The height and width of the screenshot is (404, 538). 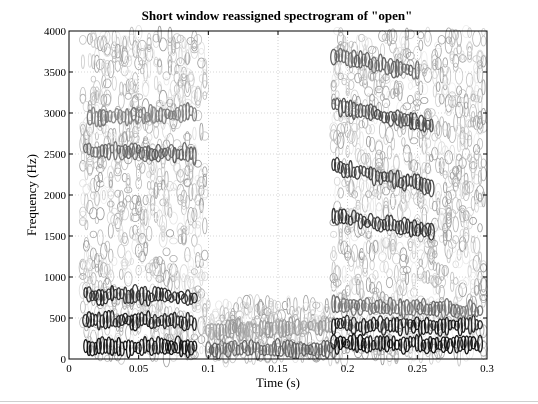 What do you see at coordinates (31, 195) in the screenshot?
I see `y-axis-label: Frequency (Hz)` at bounding box center [31, 195].